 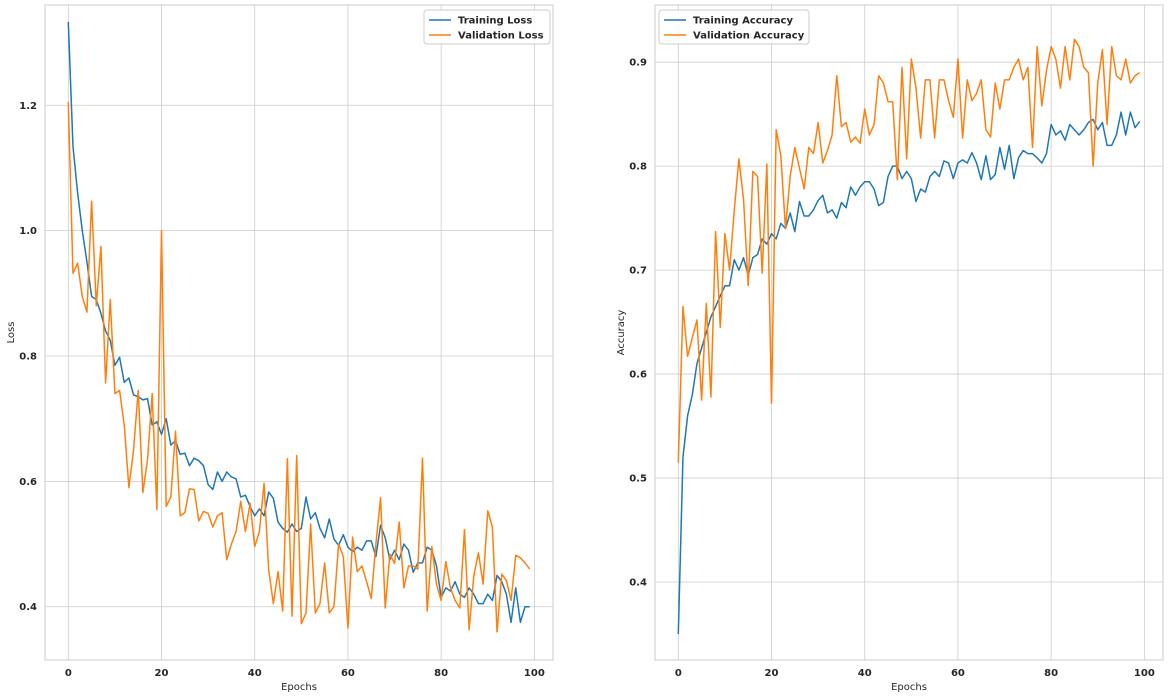 What do you see at coordinates (621, 333) in the screenshot?
I see `y-axis-label: Accuracy` at bounding box center [621, 333].